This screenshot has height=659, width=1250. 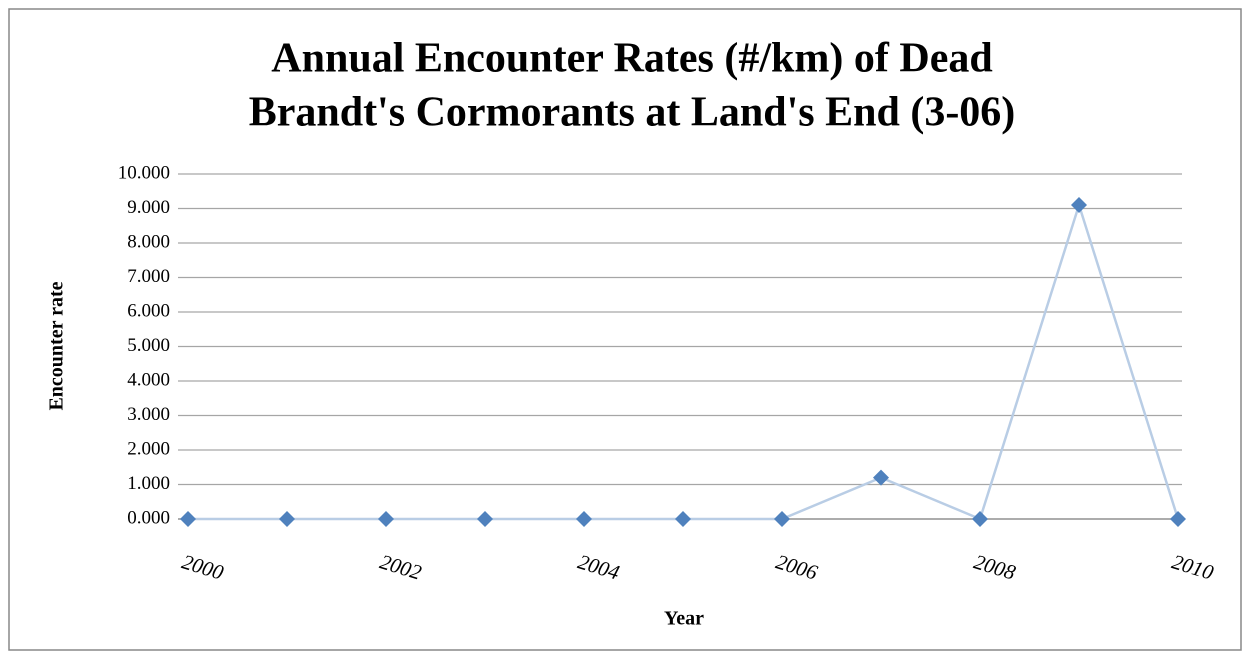 What do you see at coordinates (148, 448) in the screenshot?
I see `y-tick-label: 2.000` at bounding box center [148, 448].